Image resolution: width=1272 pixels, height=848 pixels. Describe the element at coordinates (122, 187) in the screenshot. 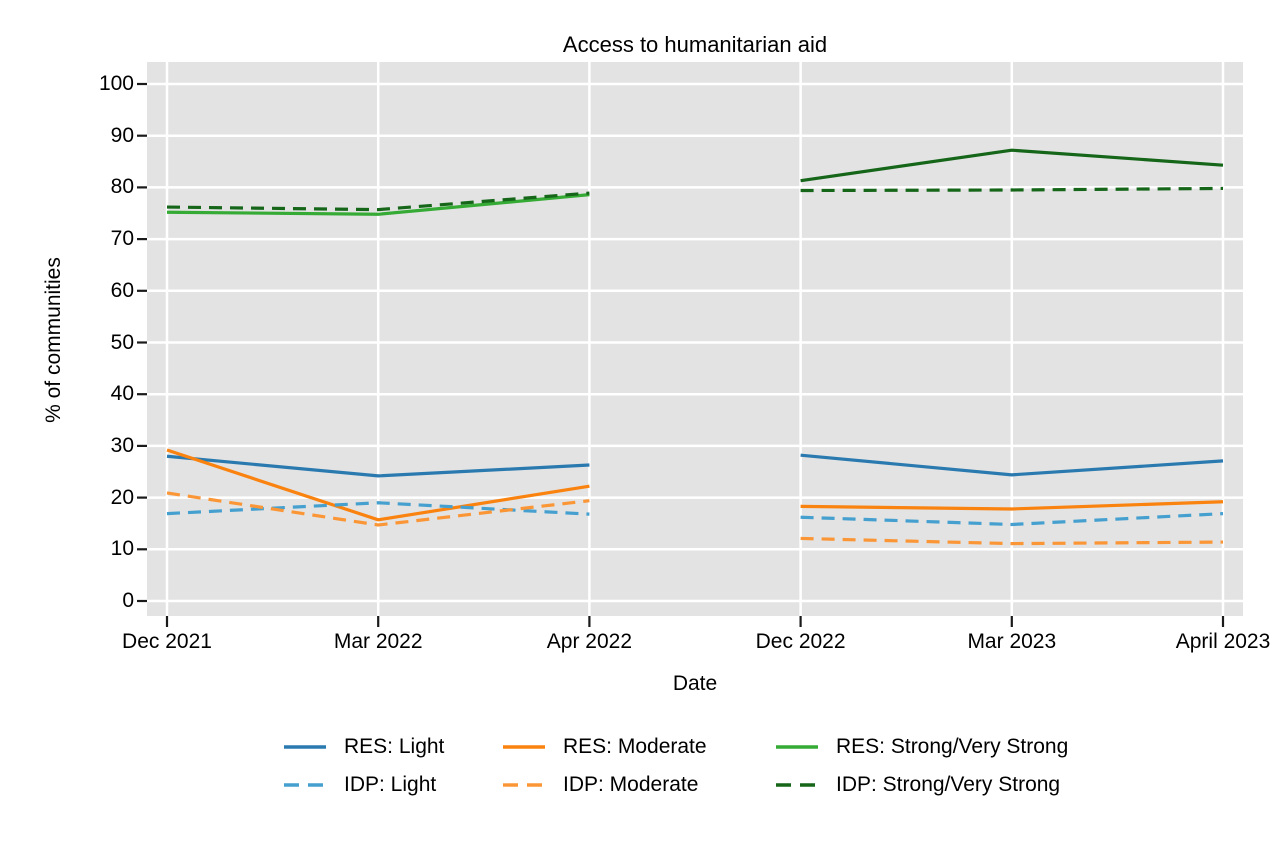

I see `y-tick-label: 80` at that location.